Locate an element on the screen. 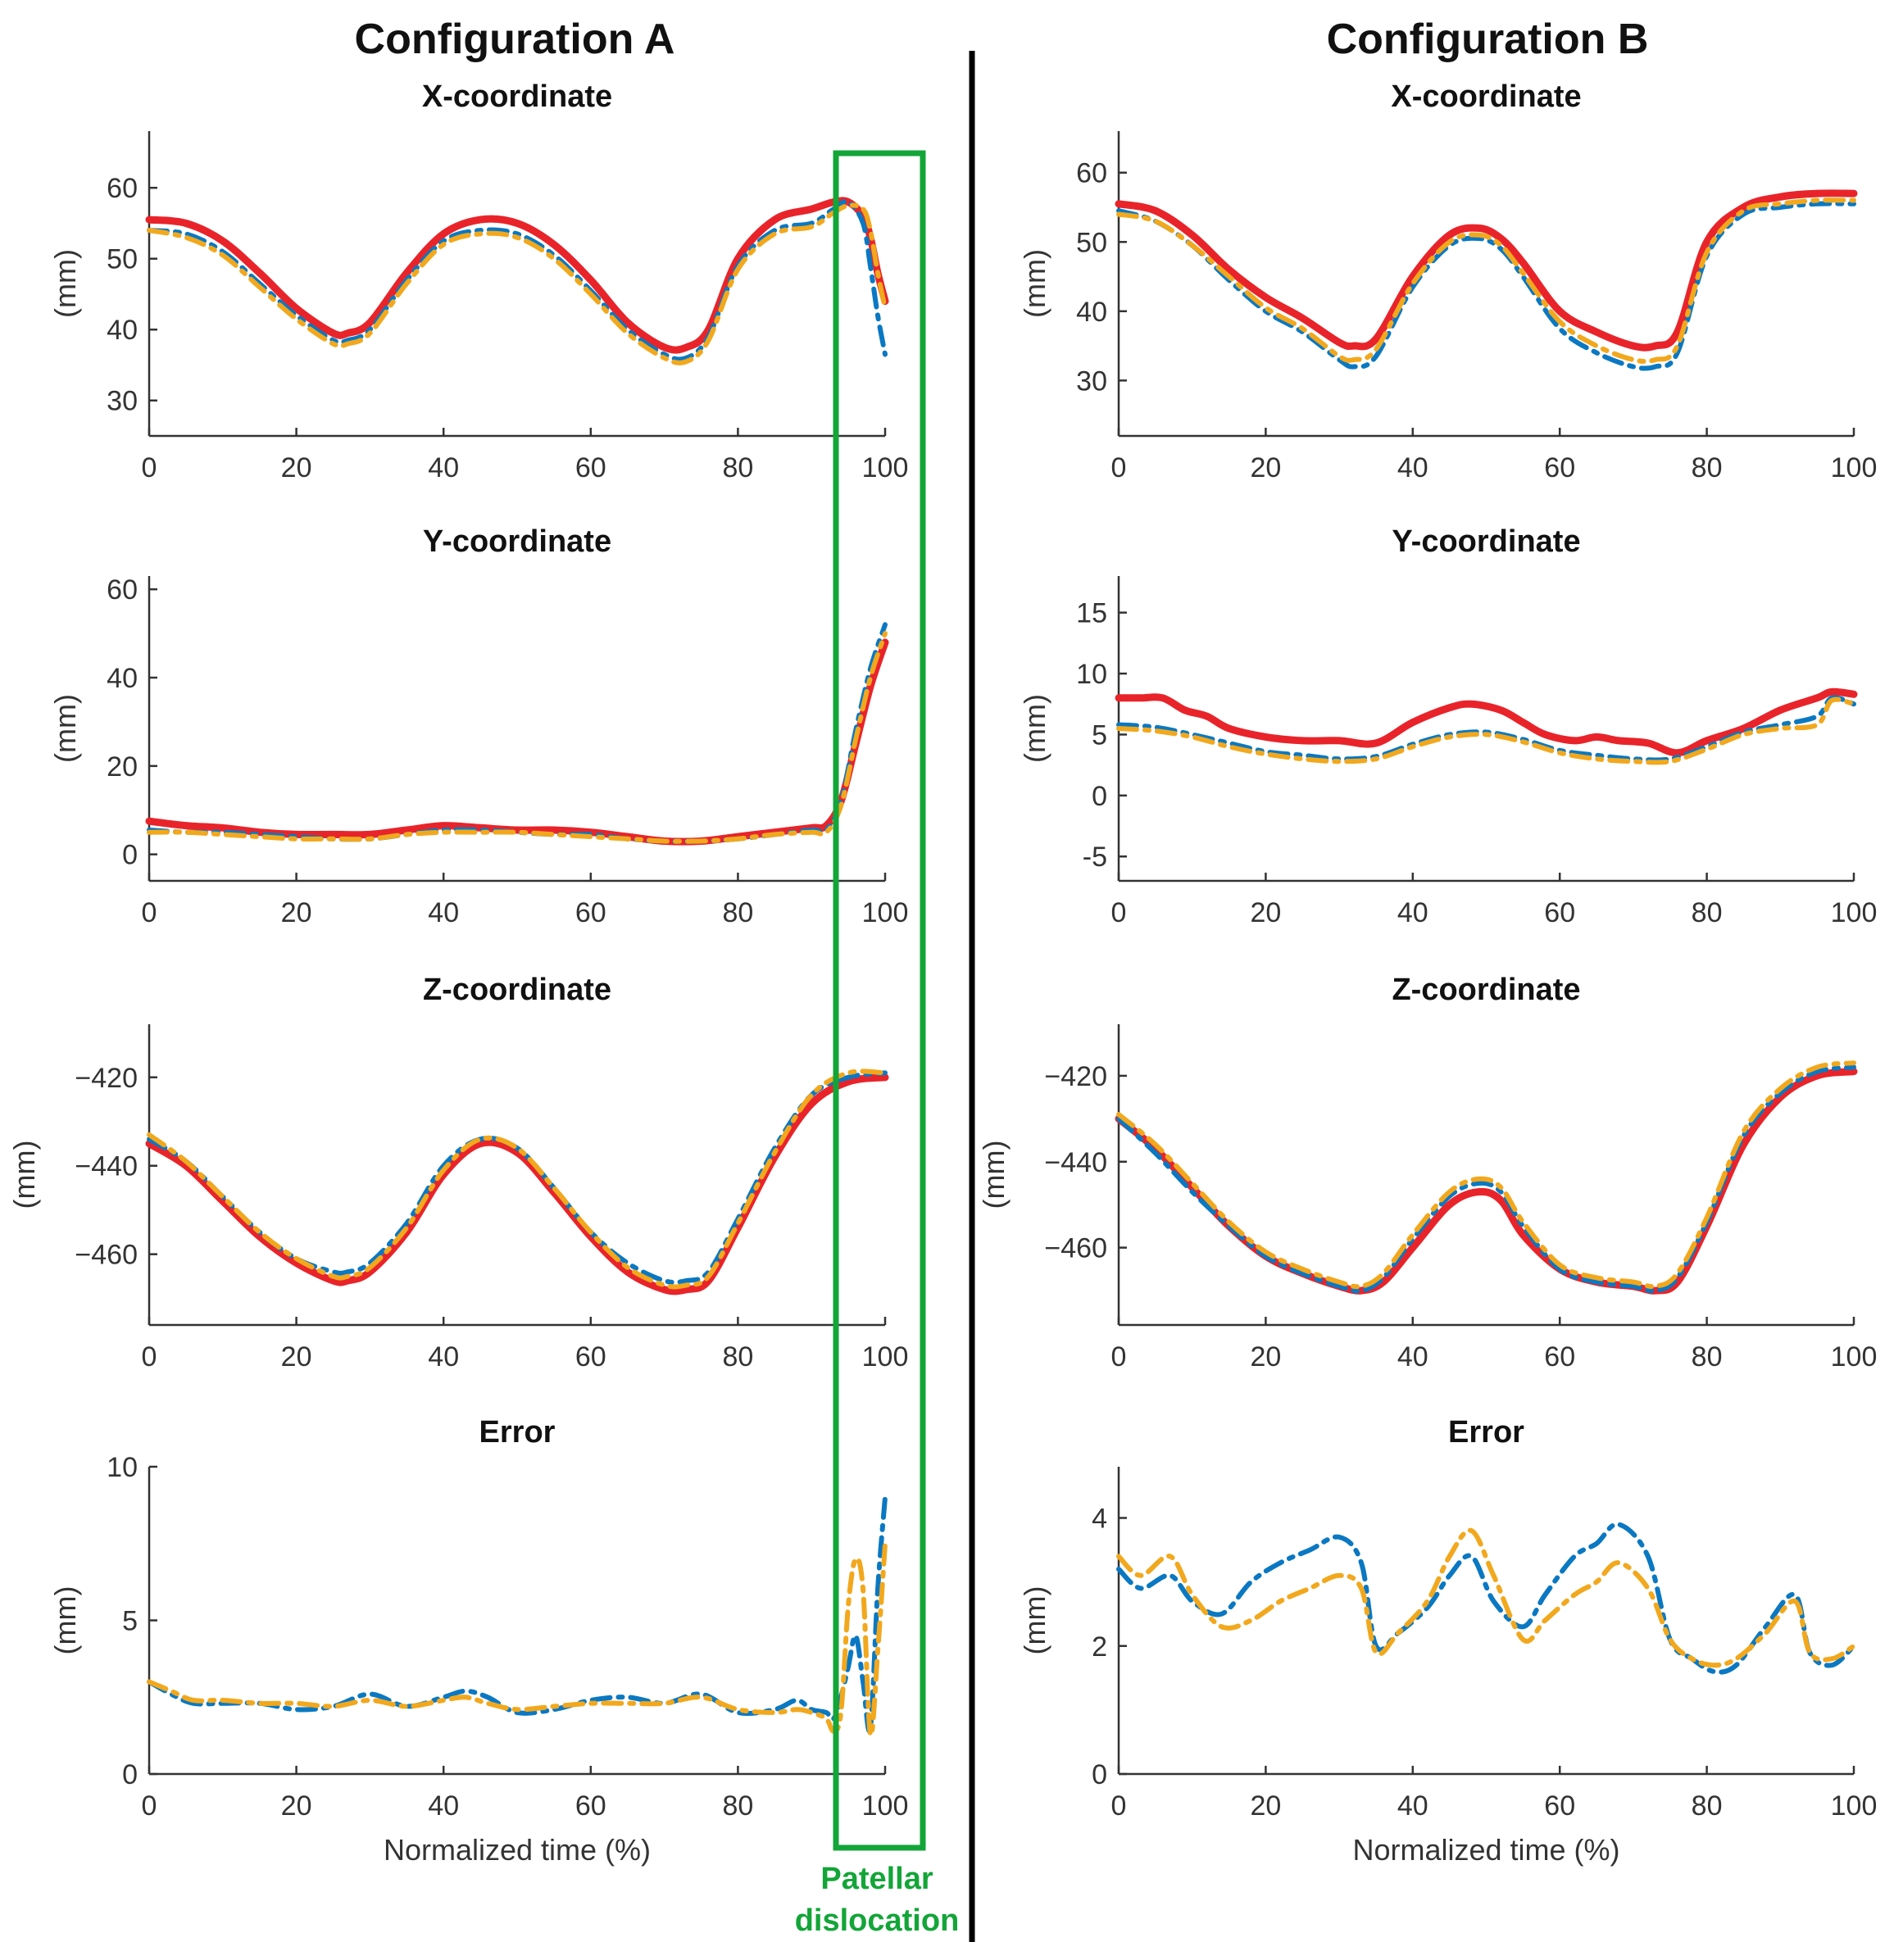 Image resolution: width=1903 pixels, height=1960 pixels. chart-panel-b-z: Z-coordinate 0 20 40 60 80 100 −460 −440 −420 (mm) is located at coordinates (1427, 1172).